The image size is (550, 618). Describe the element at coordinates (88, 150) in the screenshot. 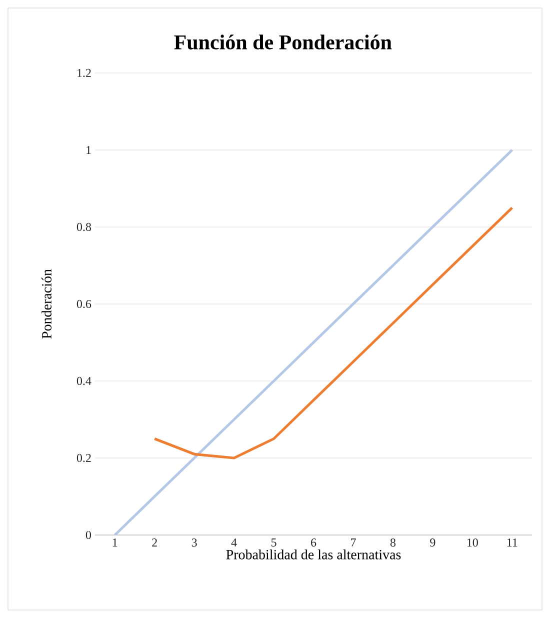

I see `y-tick-label: 1` at that location.